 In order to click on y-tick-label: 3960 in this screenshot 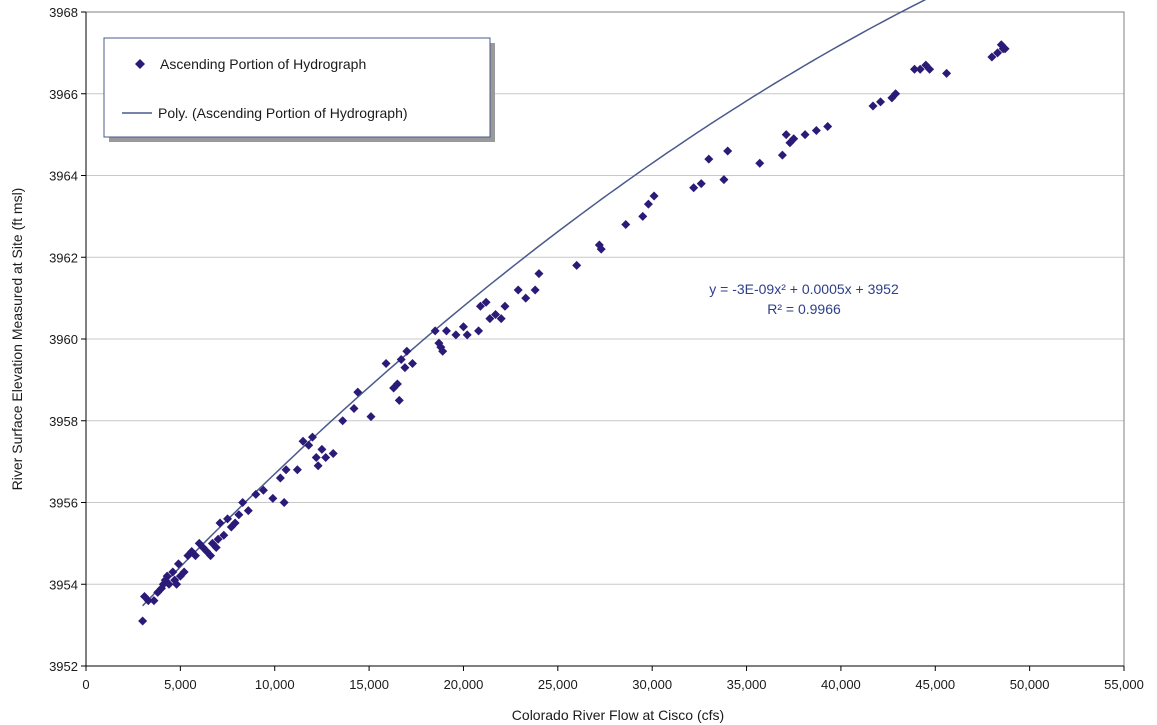, I will do `click(63, 339)`.